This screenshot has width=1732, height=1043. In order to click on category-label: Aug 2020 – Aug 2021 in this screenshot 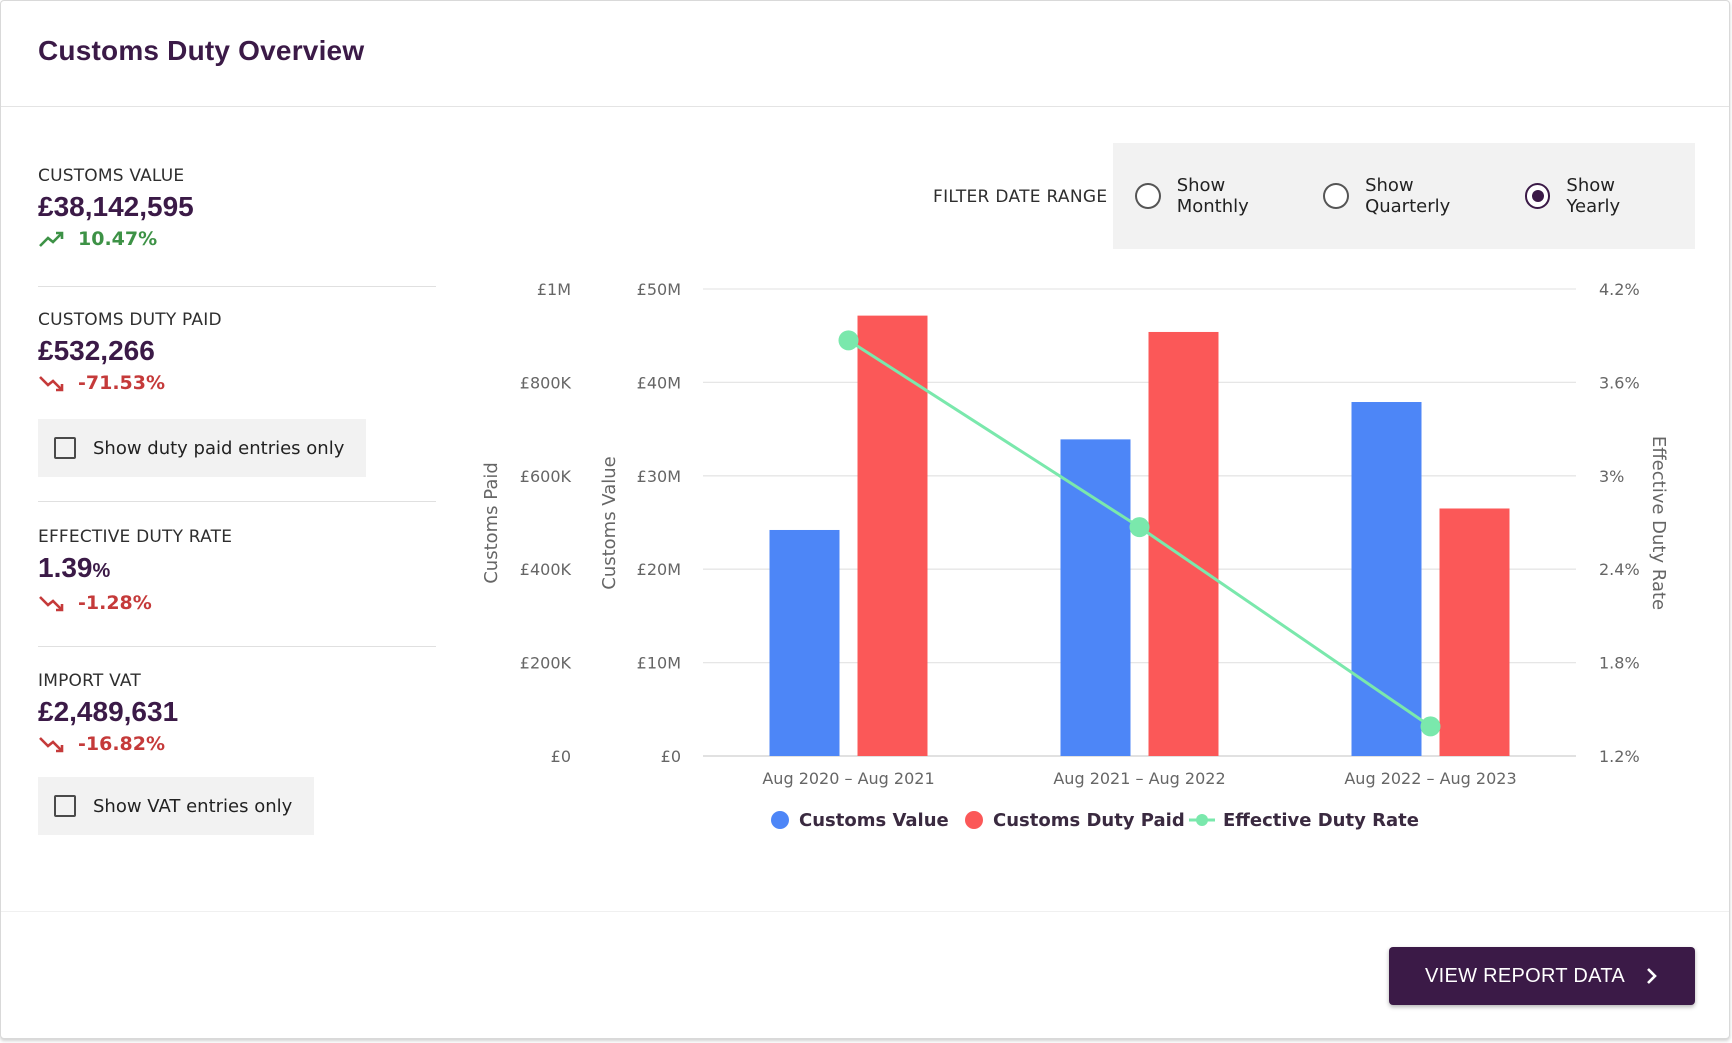, I will do `click(848, 778)`.